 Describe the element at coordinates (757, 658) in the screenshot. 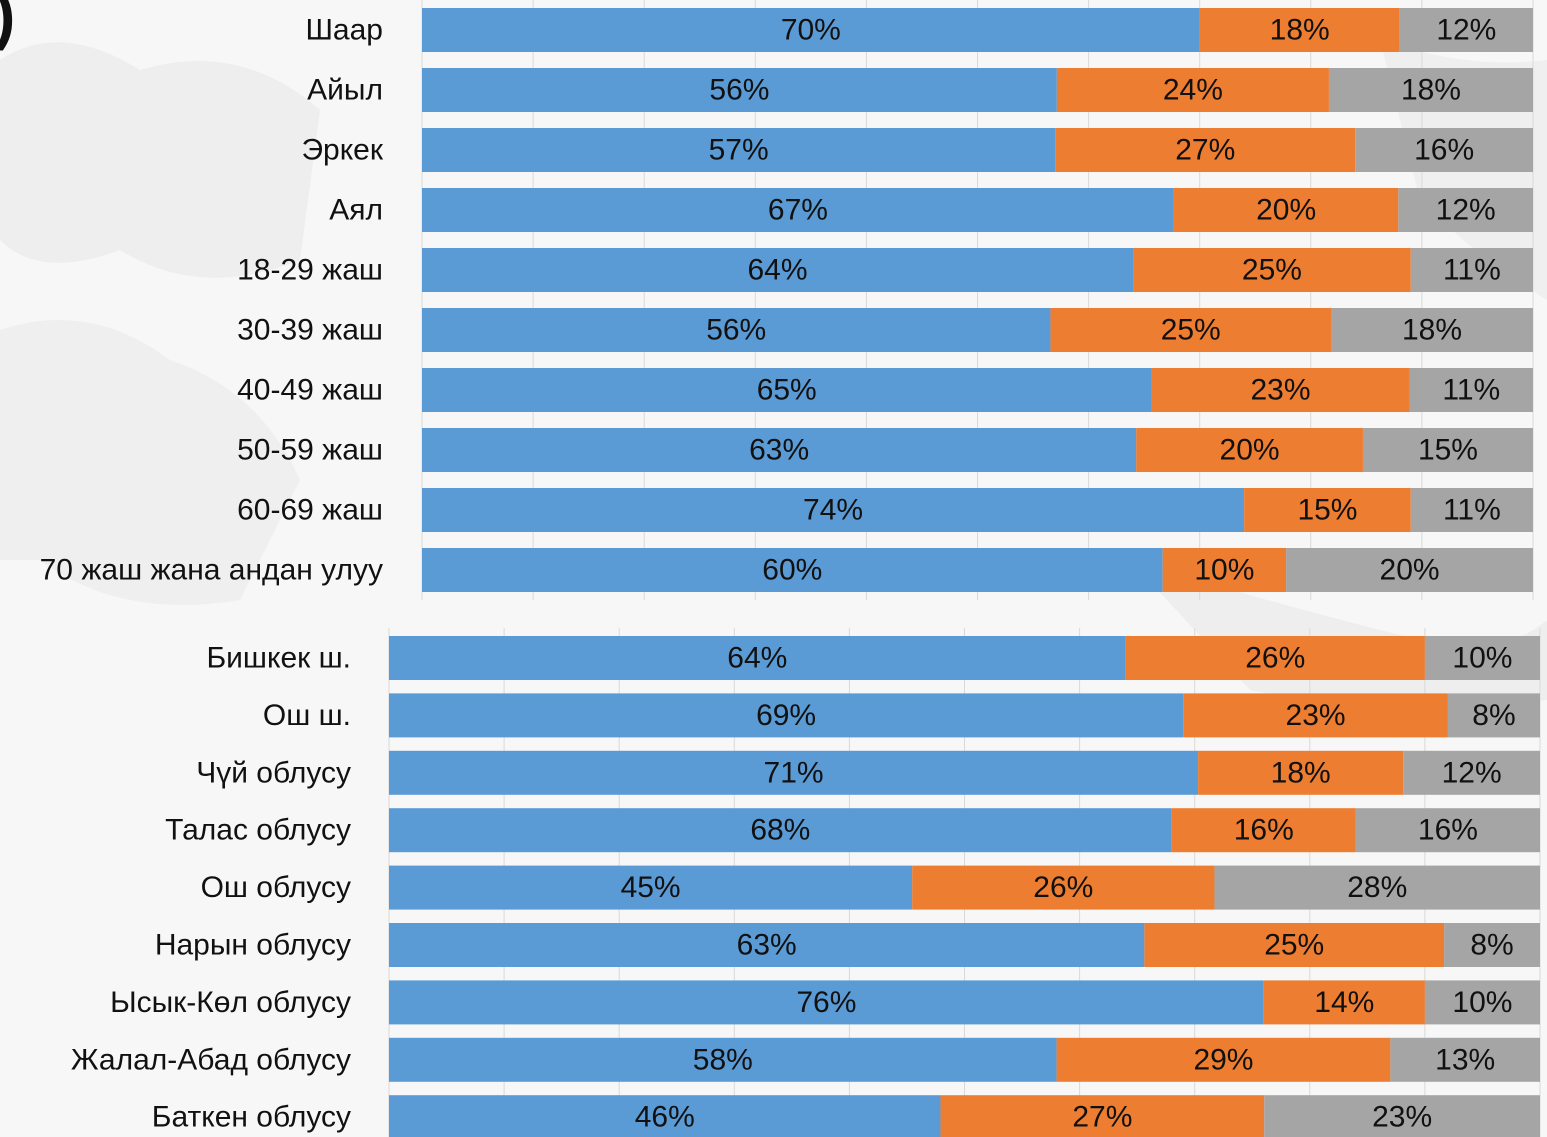

I see `data-label: 64%` at that location.